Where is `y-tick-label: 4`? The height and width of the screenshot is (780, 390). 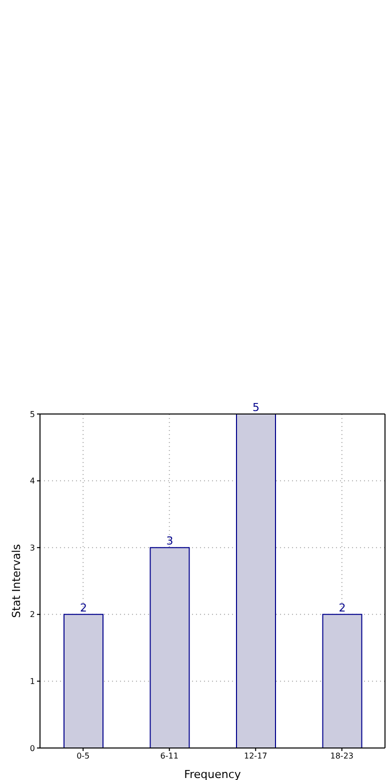
y-tick-label: 4 is located at coordinates (32, 481).